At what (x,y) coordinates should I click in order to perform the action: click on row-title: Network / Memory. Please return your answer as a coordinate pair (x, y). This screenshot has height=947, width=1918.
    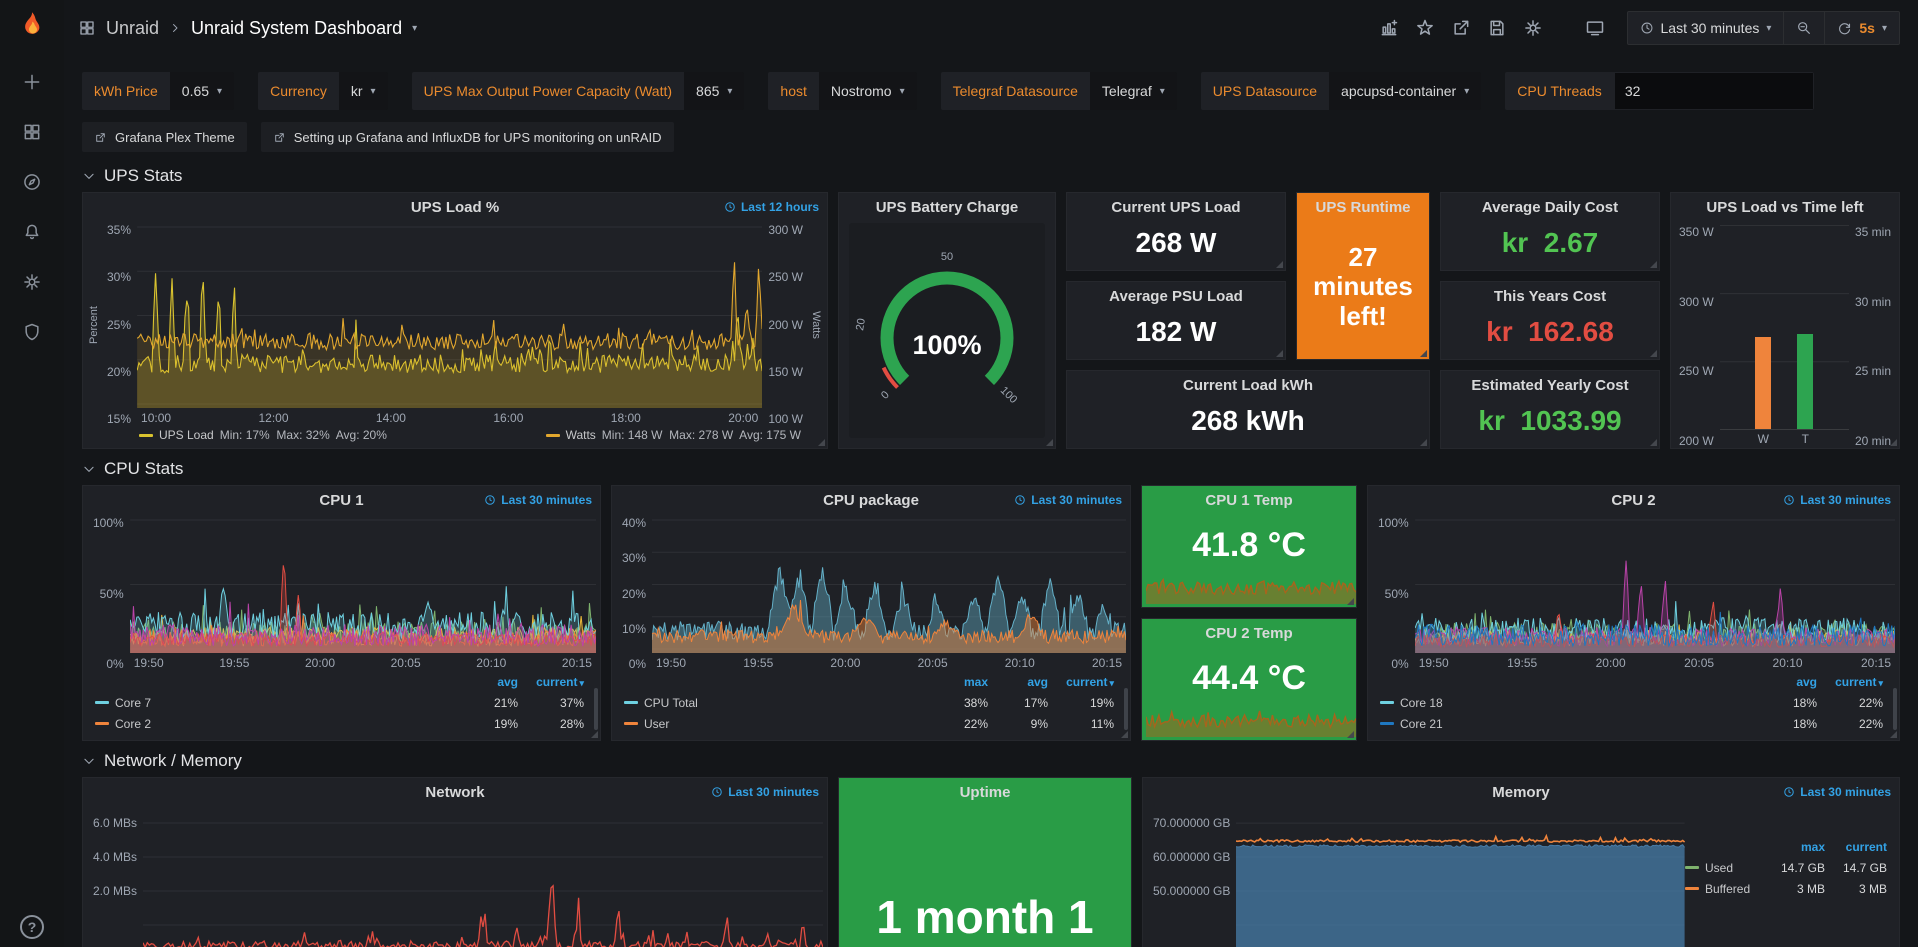
    Looking at the image, I should click on (173, 760).